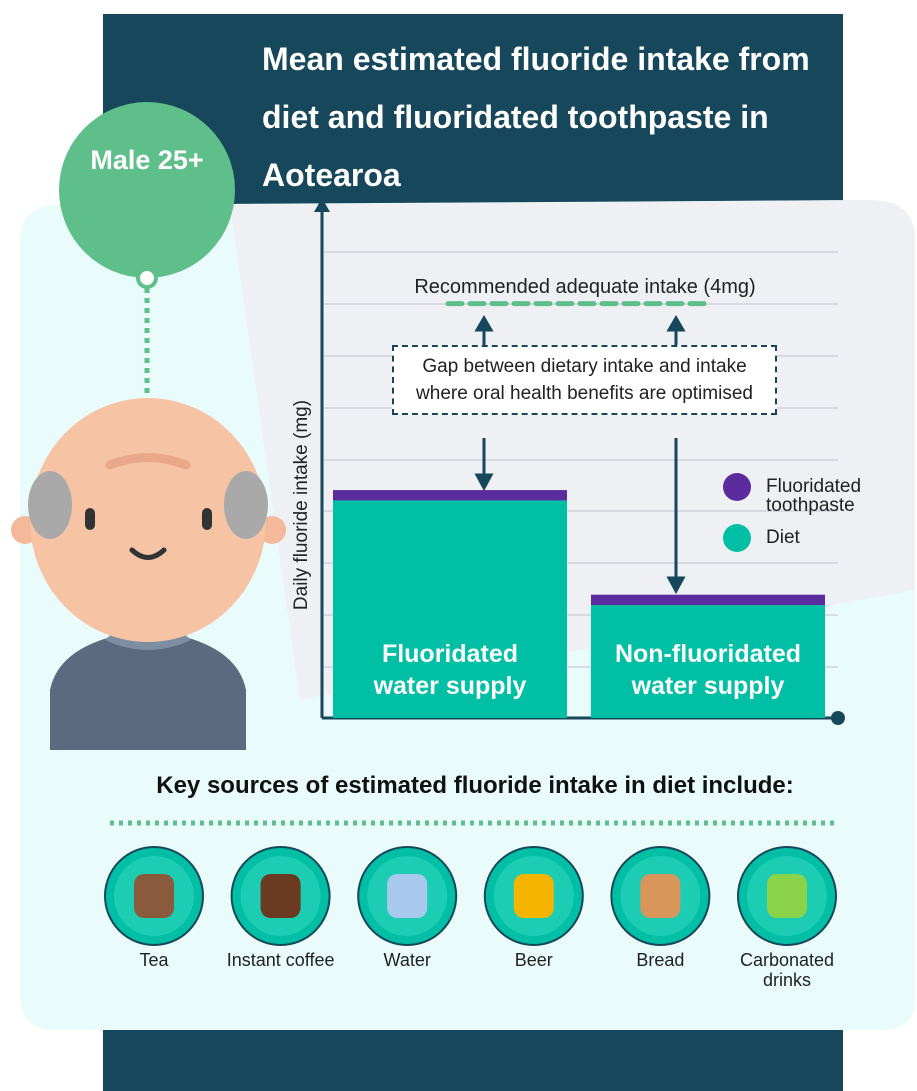 This screenshot has height=1091, width=917. What do you see at coordinates (585, 287) in the screenshot?
I see `reference-label: Recommended adequate intake (4mg)` at bounding box center [585, 287].